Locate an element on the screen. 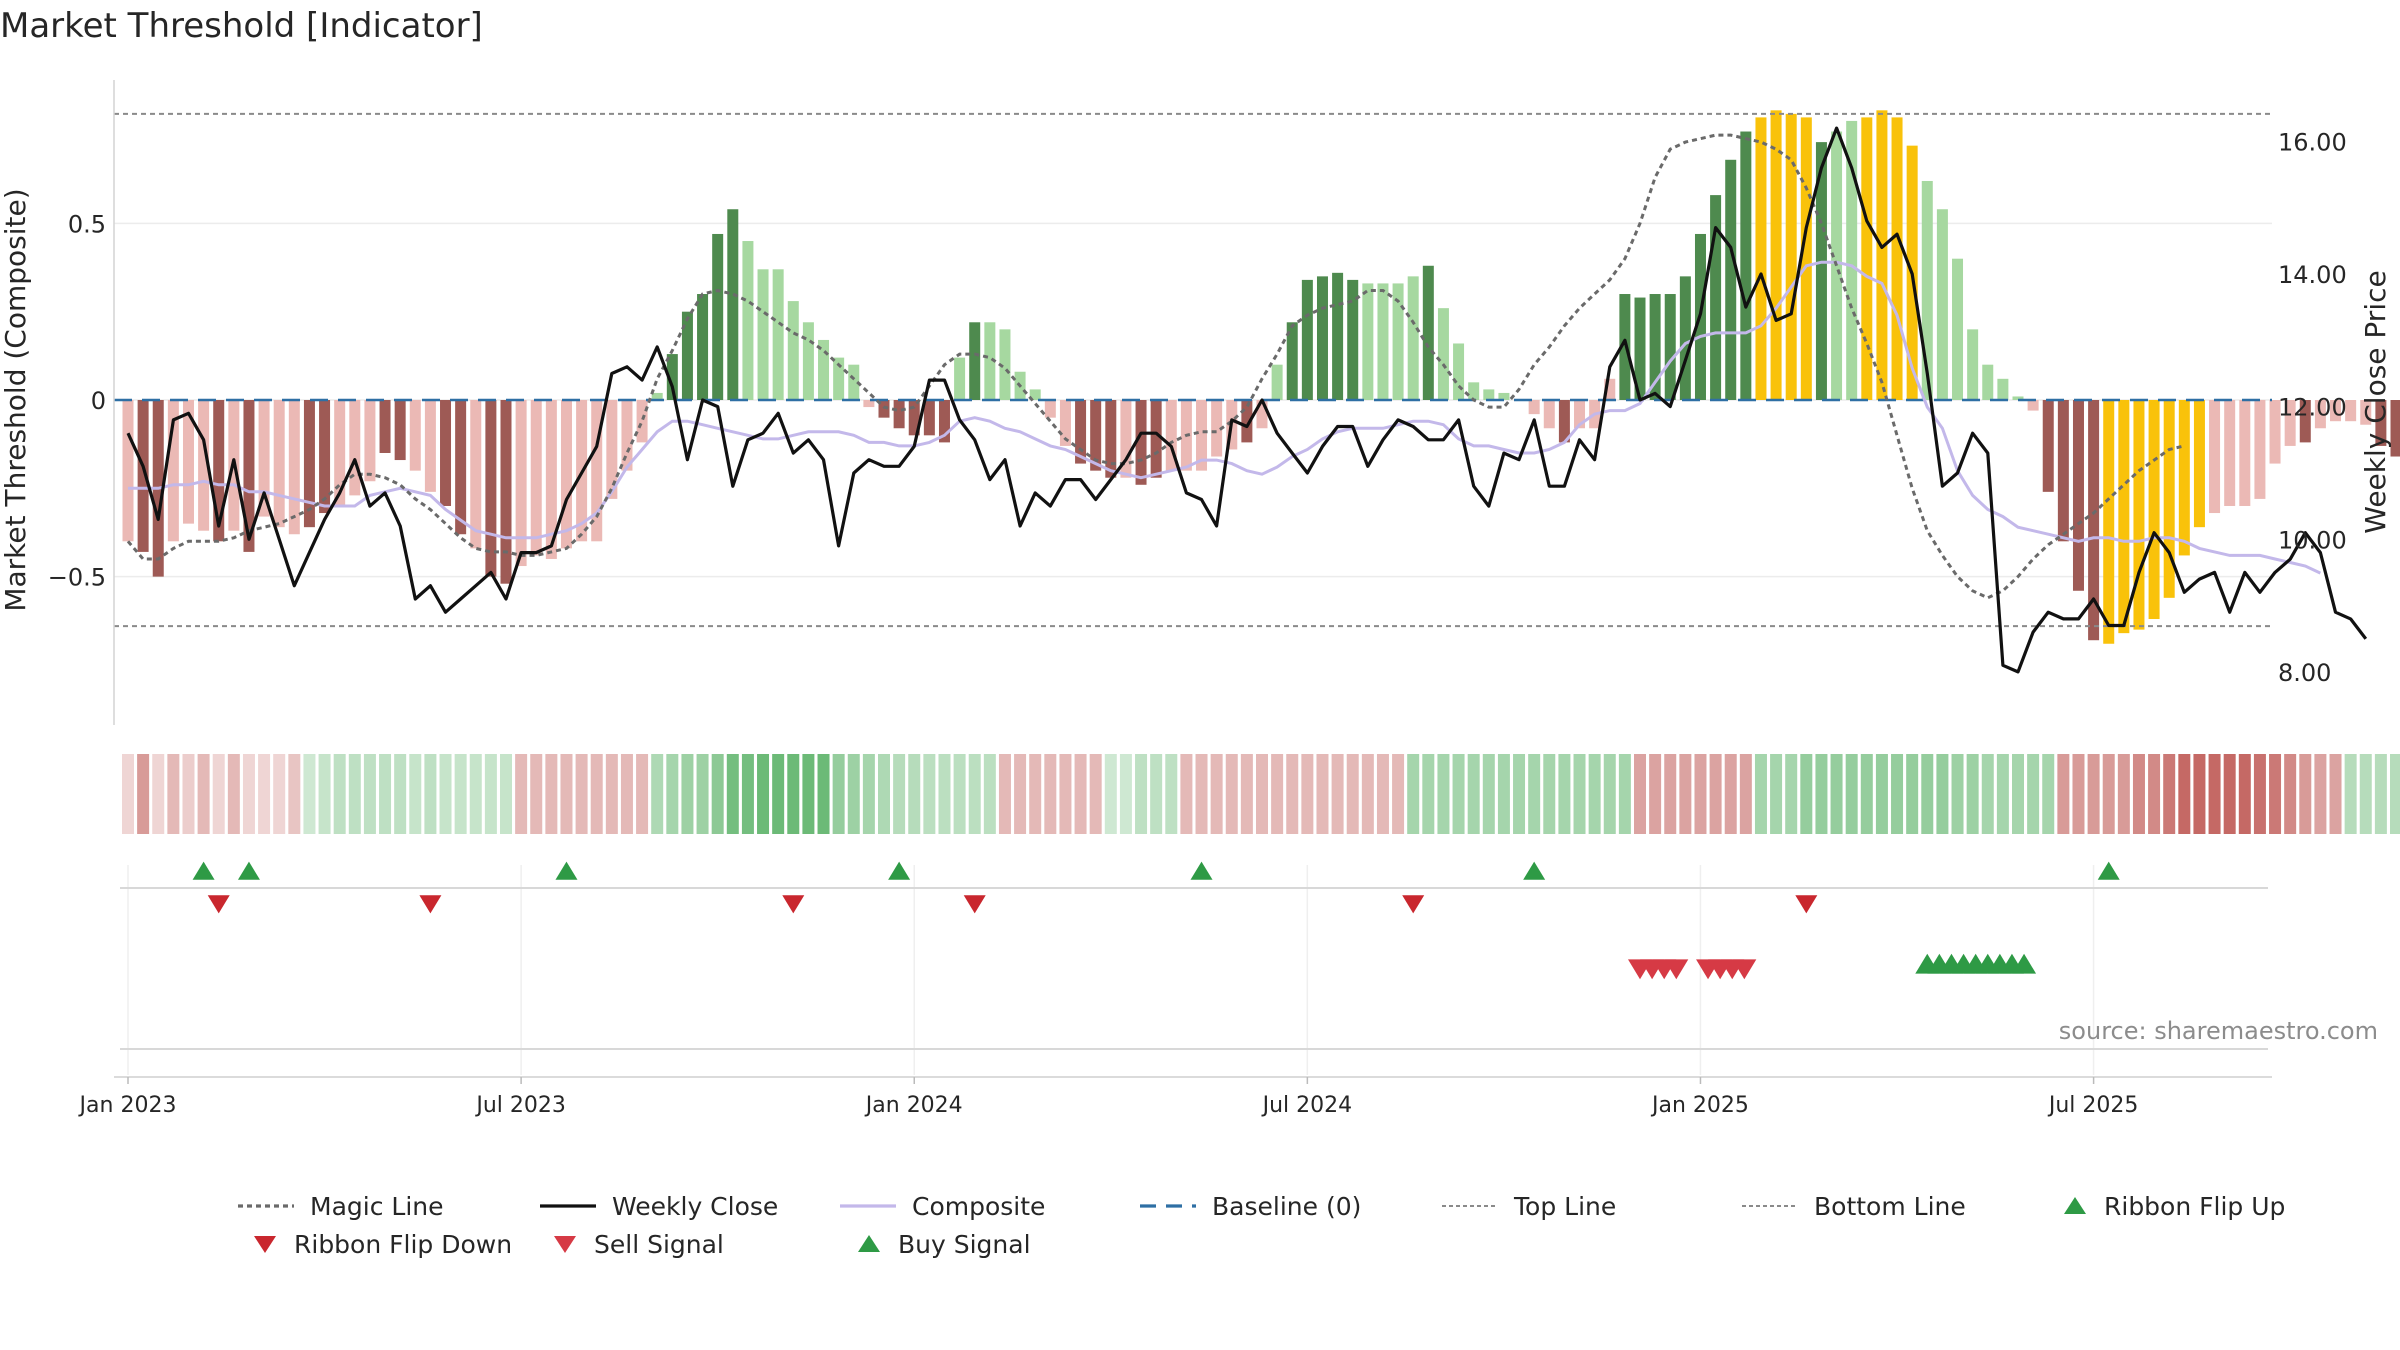 The height and width of the screenshot is (1350, 2400). source-label: source: sharemaestro.com is located at coordinates (2218, 1031).